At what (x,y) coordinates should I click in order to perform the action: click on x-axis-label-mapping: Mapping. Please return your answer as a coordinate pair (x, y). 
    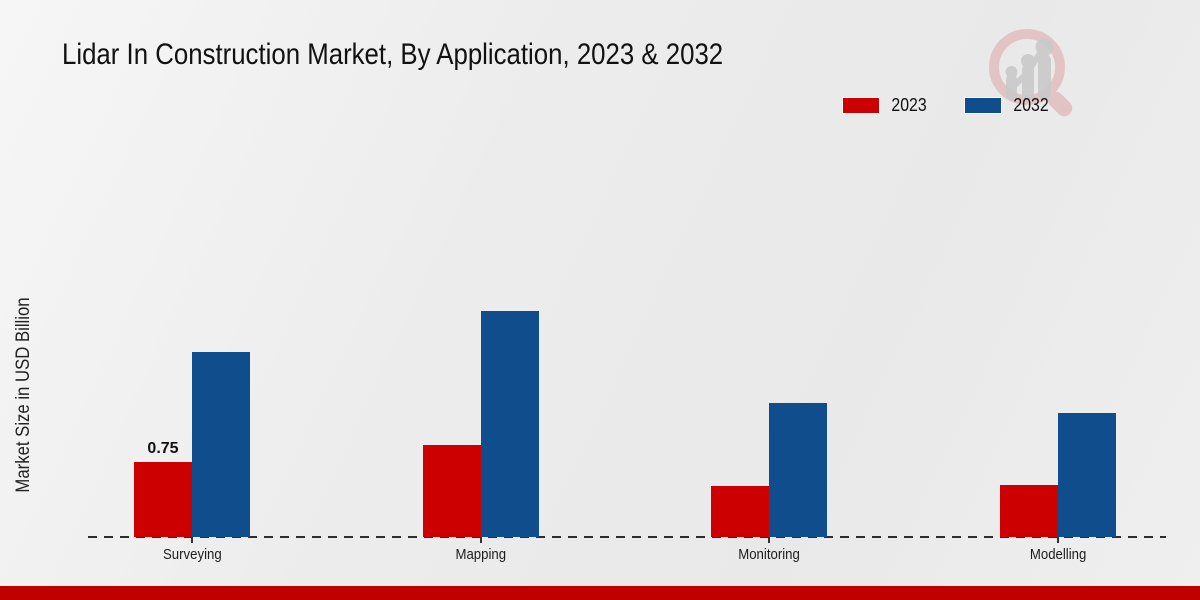
    Looking at the image, I should click on (481, 554).